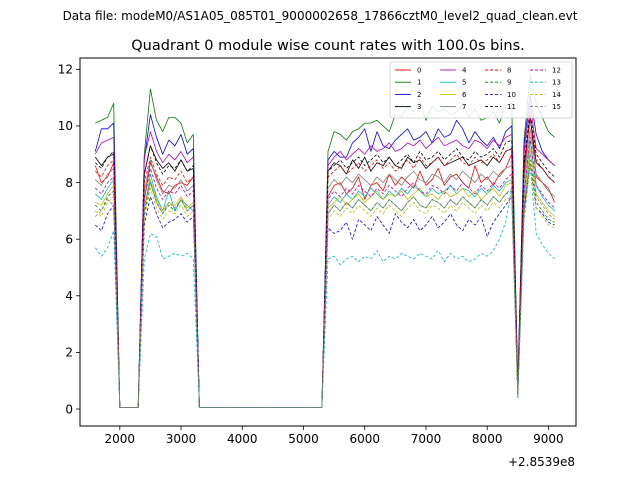 Image resolution: width=640 pixels, height=480 pixels. Describe the element at coordinates (509, 71) in the screenshot. I see `legend-label-8: 8` at that location.